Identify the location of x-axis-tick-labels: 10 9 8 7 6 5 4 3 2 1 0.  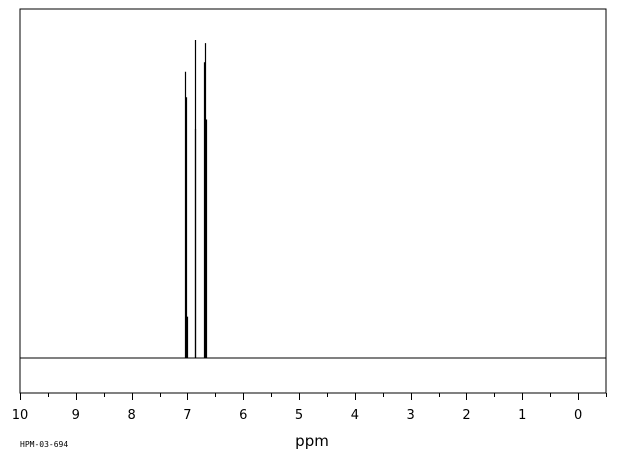
(297, 415).